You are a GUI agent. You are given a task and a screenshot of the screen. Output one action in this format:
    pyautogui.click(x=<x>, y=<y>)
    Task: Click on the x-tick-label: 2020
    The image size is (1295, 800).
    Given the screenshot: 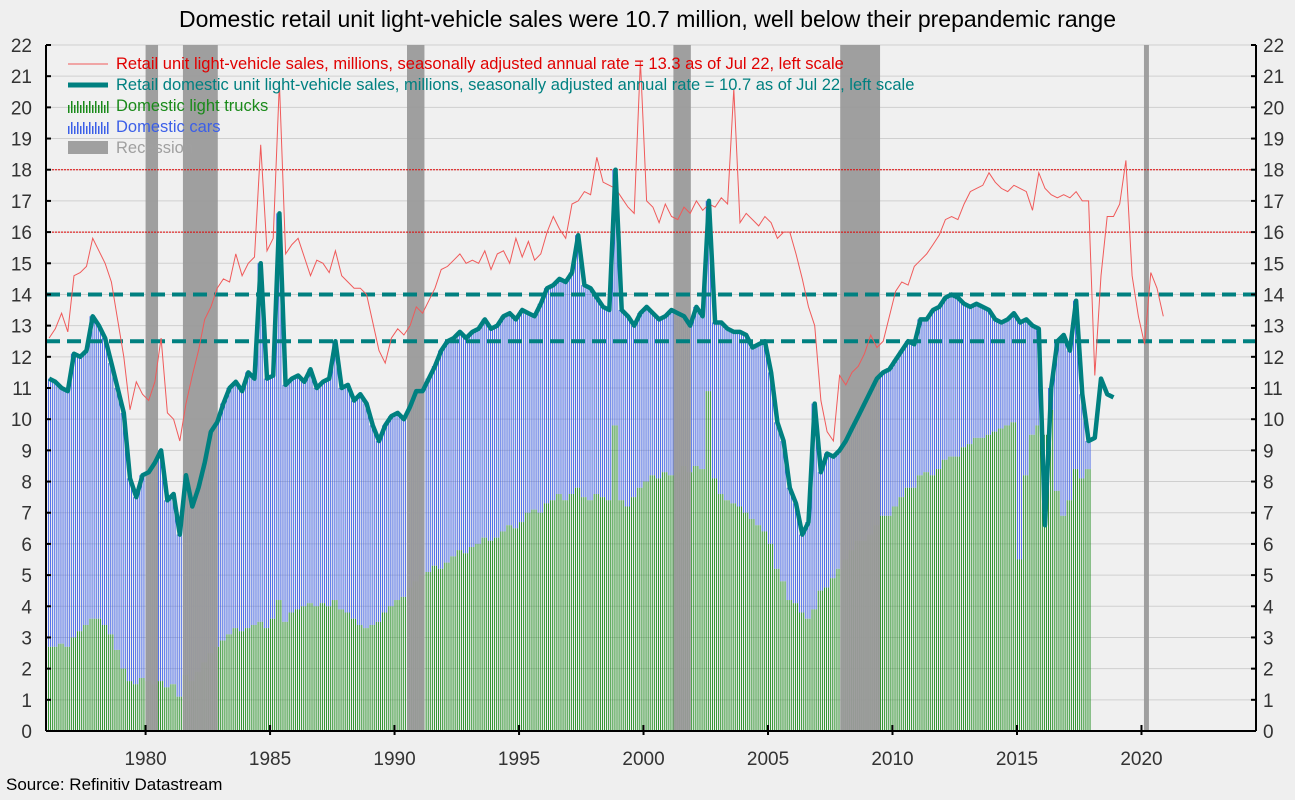 What is the action you would take?
    pyautogui.click(x=1141, y=759)
    